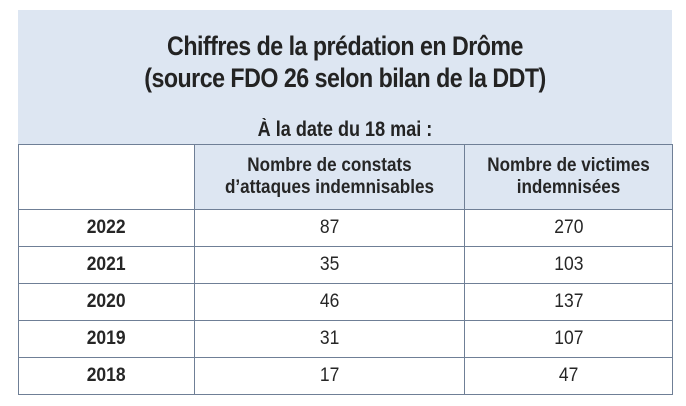 The height and width of the screenshot is (406, 686). What do you see at coordinates (345, 46) in the screenshot?
I see `title-line-1: Chiffres de la prédation en Drôme` at bounding box center [345, 46].